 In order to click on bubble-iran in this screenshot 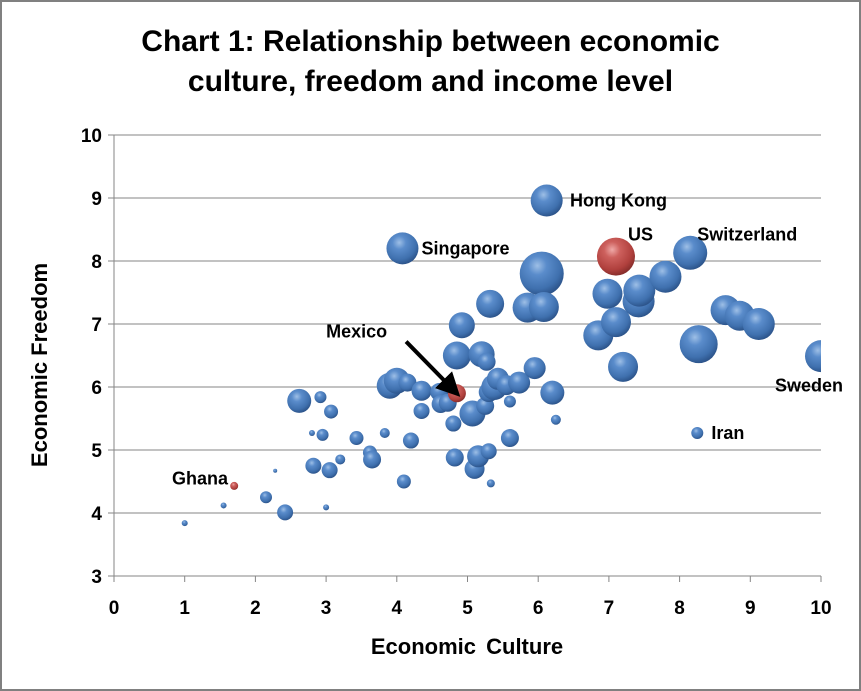, I will do `click(697, 432)`.